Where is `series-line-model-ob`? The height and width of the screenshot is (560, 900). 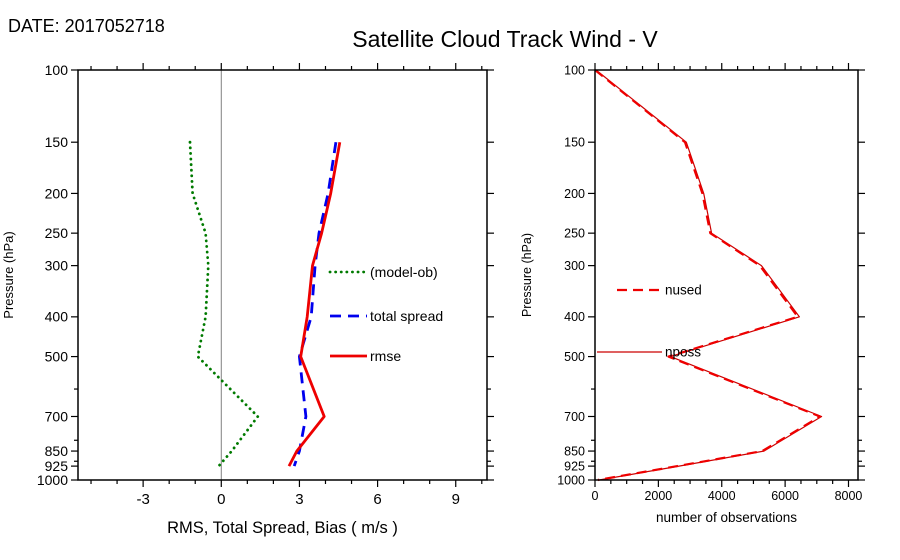
series-line-model-ob is located at coordinates (224, 304).